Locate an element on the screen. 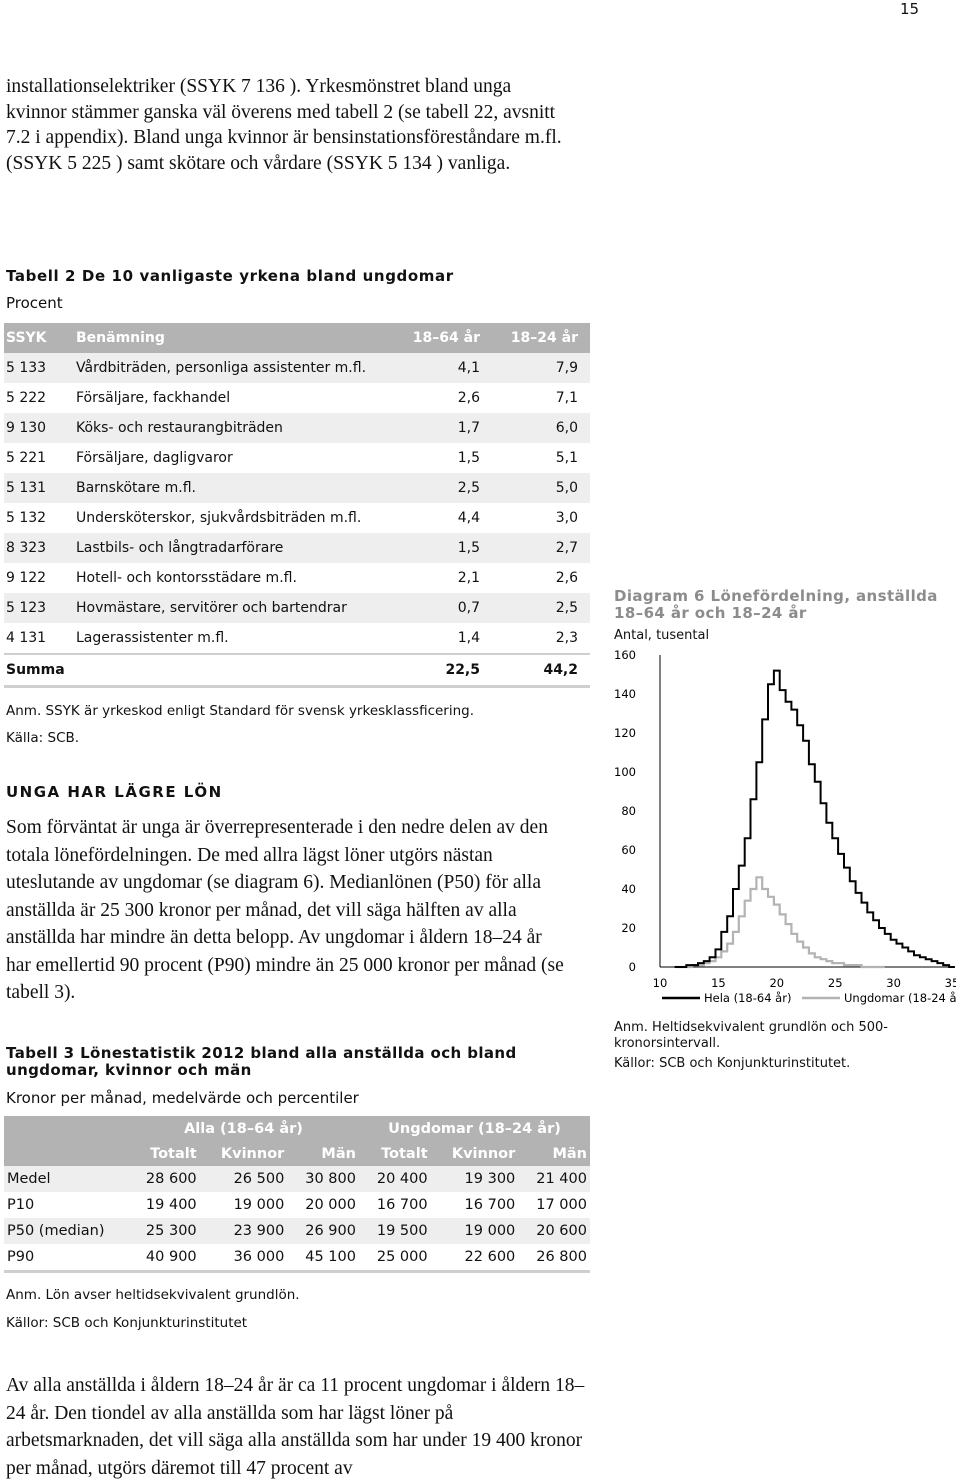 The width and height of the screenshot is (960, 1483). cell: 20 000 is located at coordinates (330, 1205).